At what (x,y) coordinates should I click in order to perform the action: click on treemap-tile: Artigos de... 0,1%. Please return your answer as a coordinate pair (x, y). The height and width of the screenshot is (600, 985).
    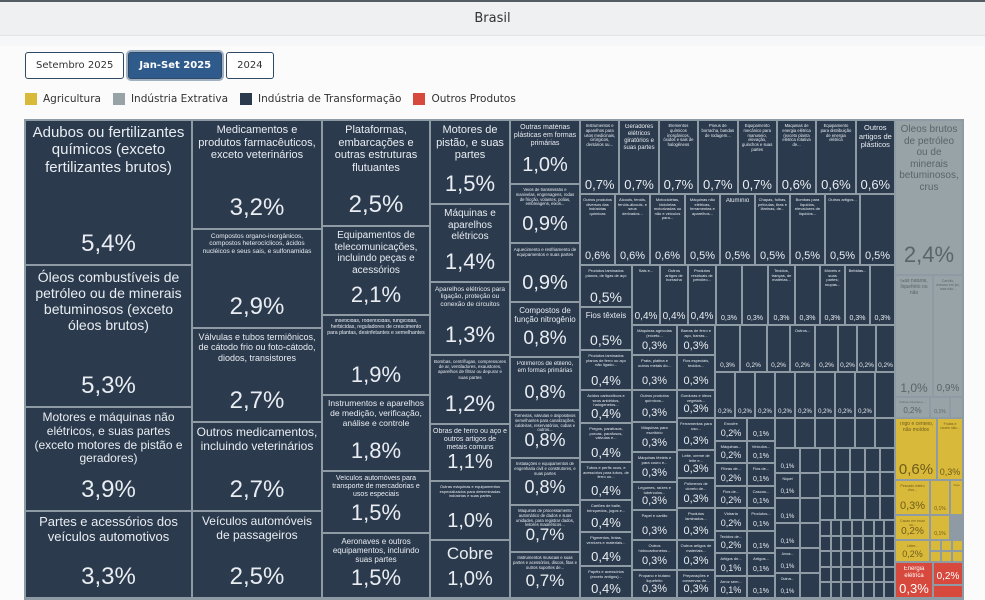
    Looking at the image, I should click on (731, 564).